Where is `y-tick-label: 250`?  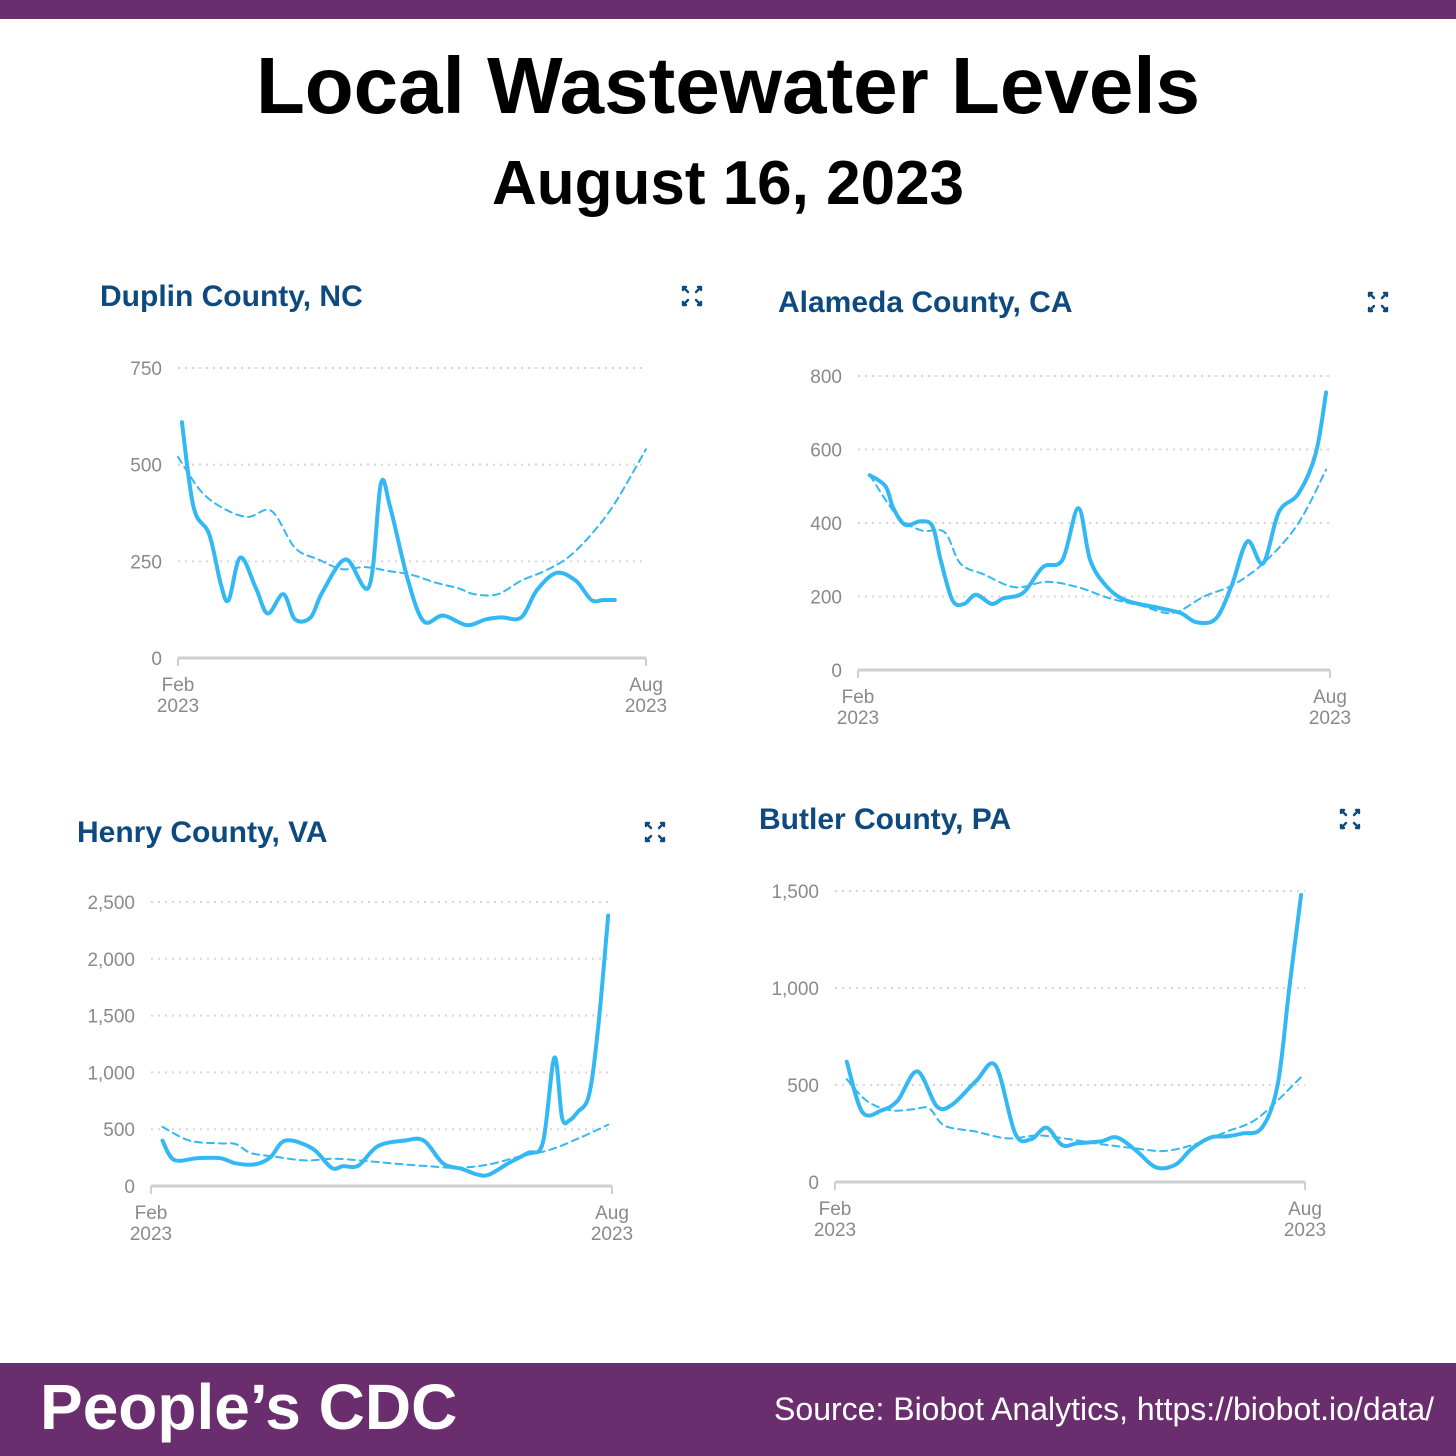
y-tick-label: 250 is located at coordinates (146, 562).